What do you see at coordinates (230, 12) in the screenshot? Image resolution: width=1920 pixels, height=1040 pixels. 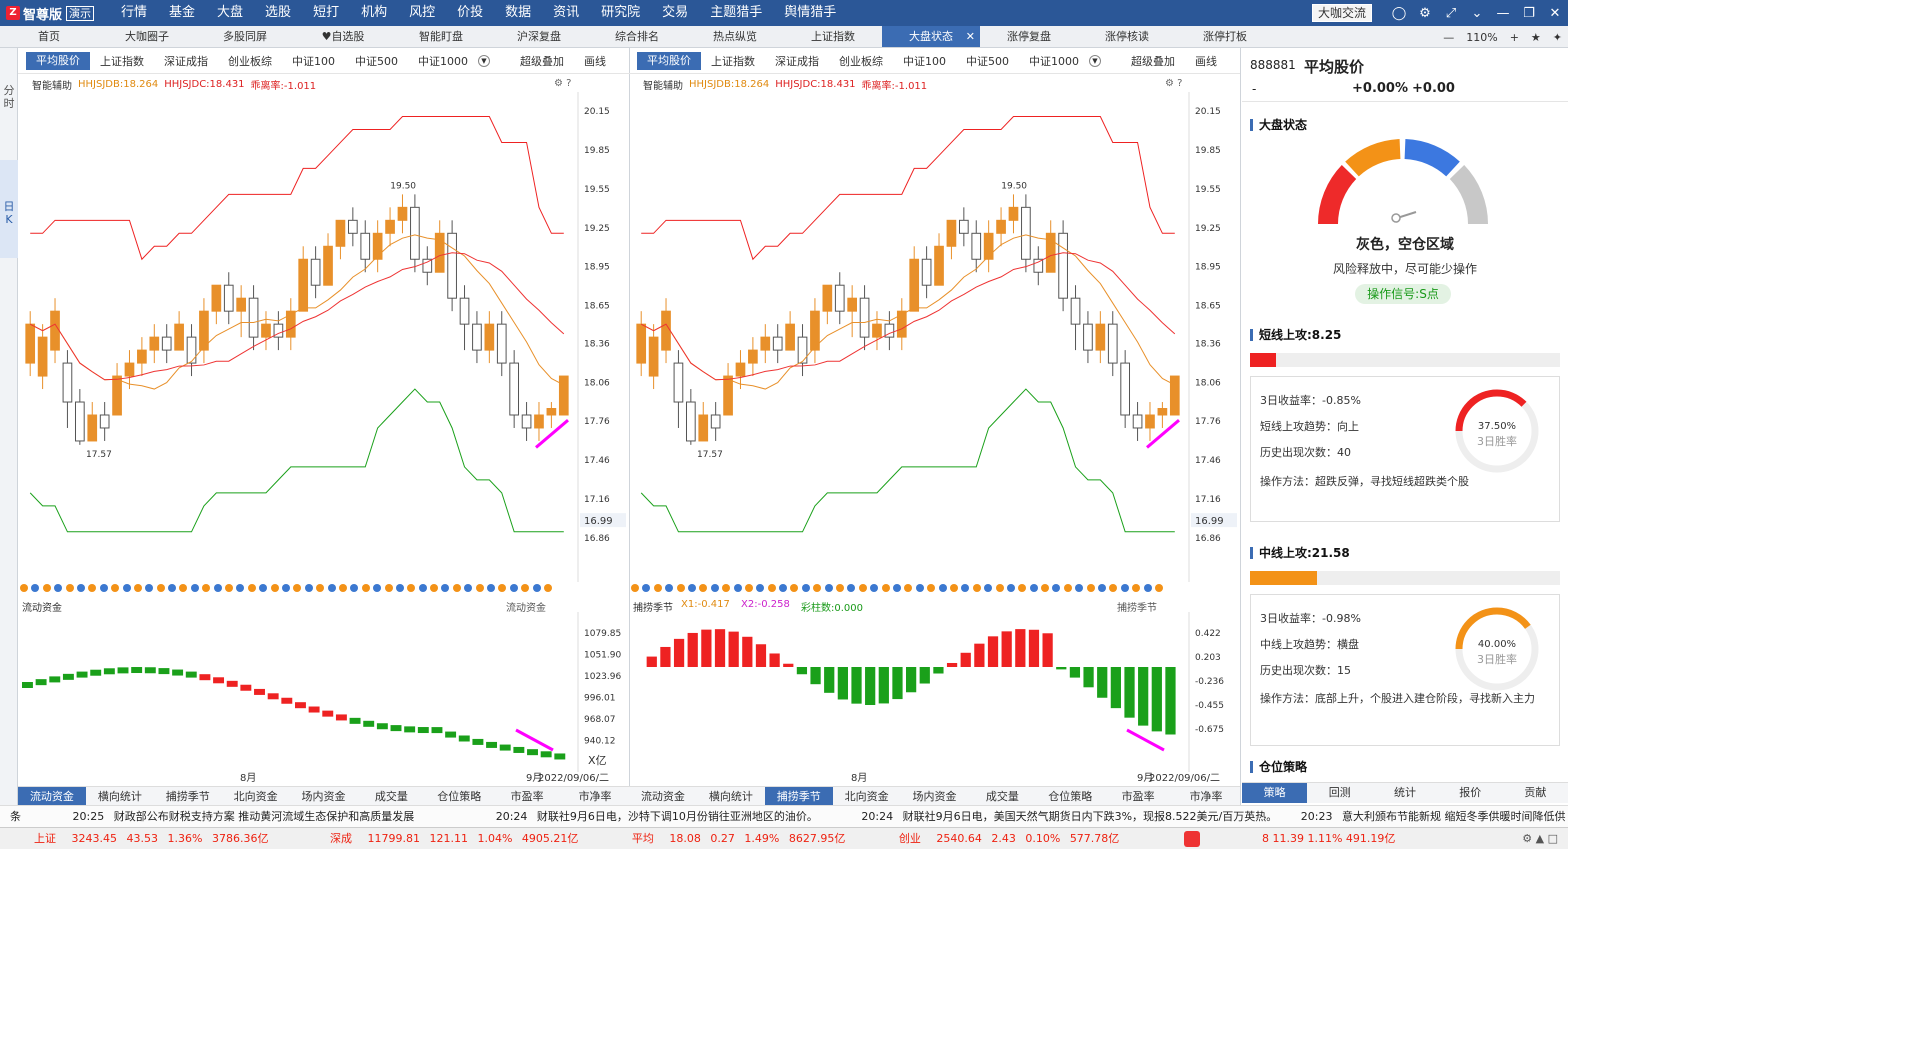 I see `menu-item: 大盘` at bounding box center [230, 12].